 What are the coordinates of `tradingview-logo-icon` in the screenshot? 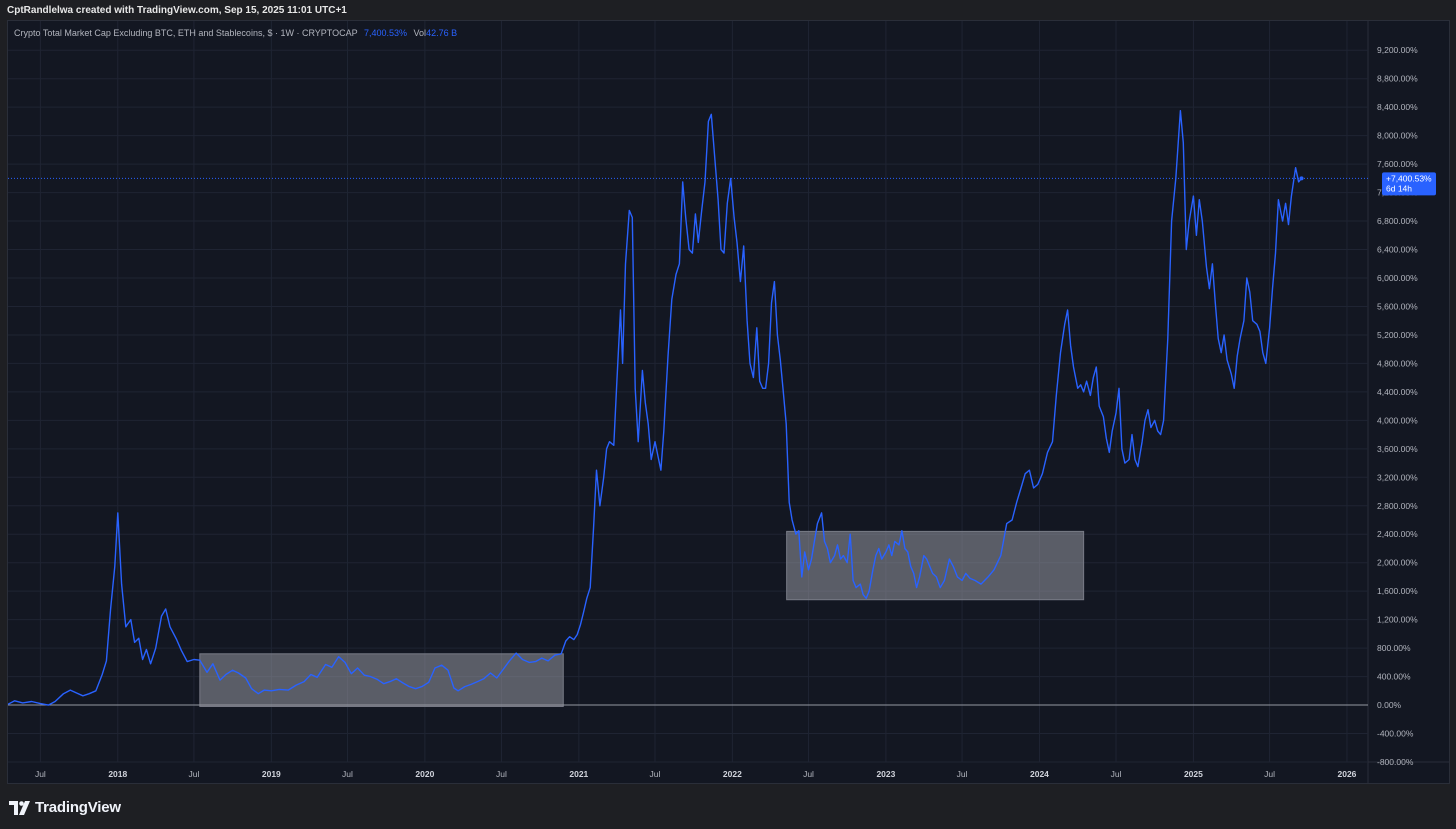 It's located at (19, 807).